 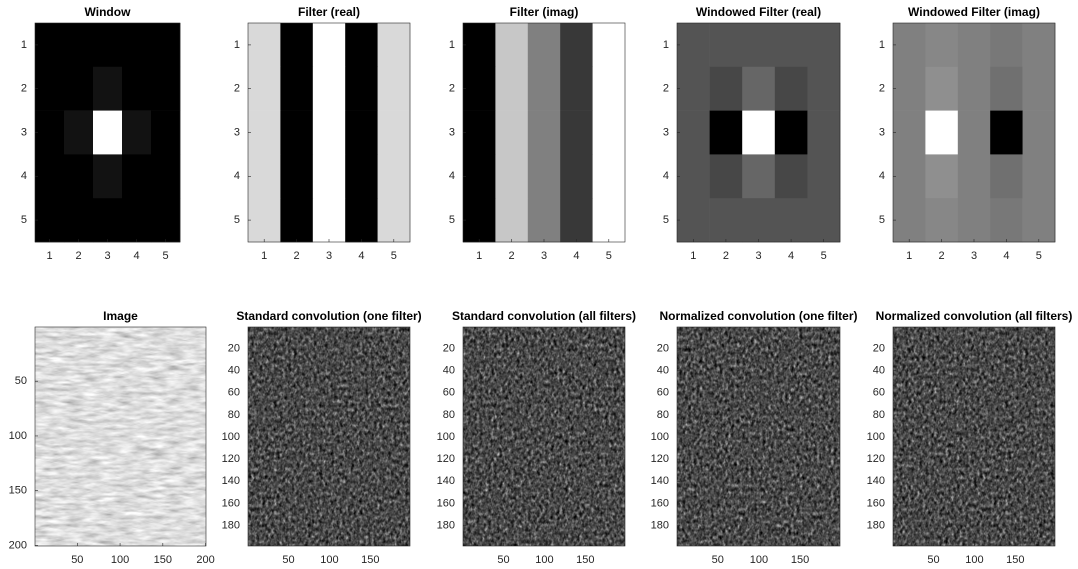 I want to click on image-texture, so click(x=329, y=436).